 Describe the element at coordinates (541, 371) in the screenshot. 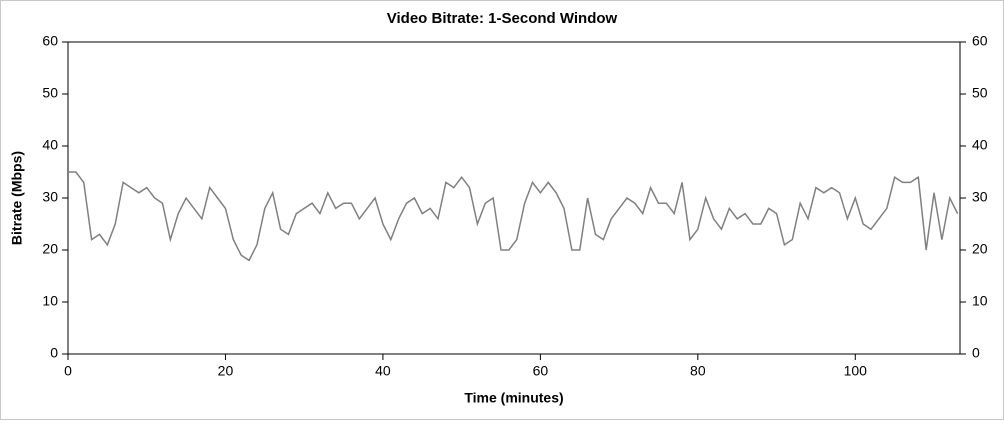

I see `x-tick-label: 60` at that location.